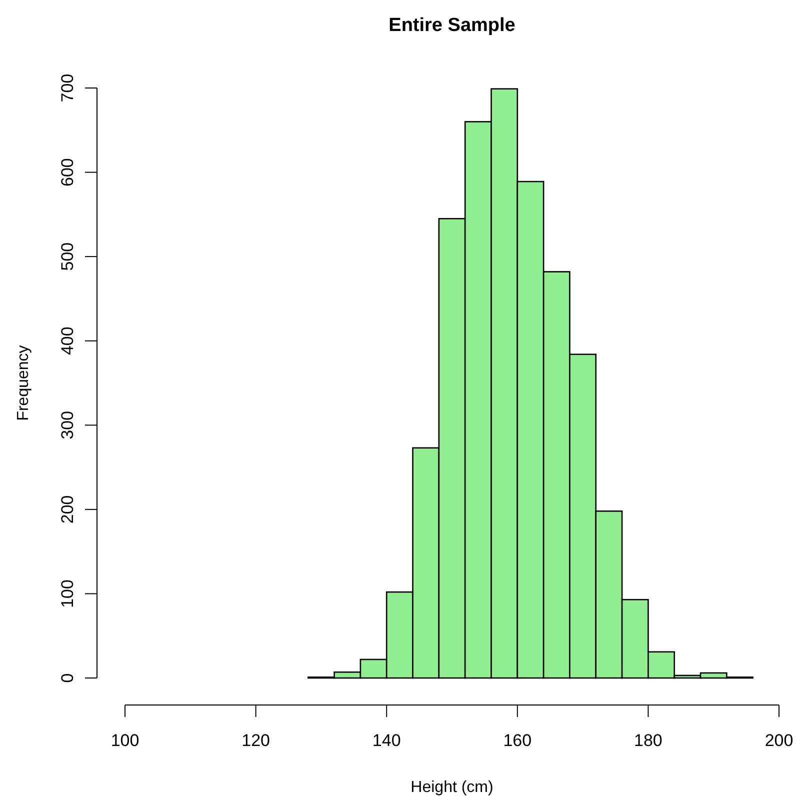 This screenshot has height=798, width=799. Describe the element at coordinates (67, 594) in the screenshot. I see `y-tick-label: 100` at that location.